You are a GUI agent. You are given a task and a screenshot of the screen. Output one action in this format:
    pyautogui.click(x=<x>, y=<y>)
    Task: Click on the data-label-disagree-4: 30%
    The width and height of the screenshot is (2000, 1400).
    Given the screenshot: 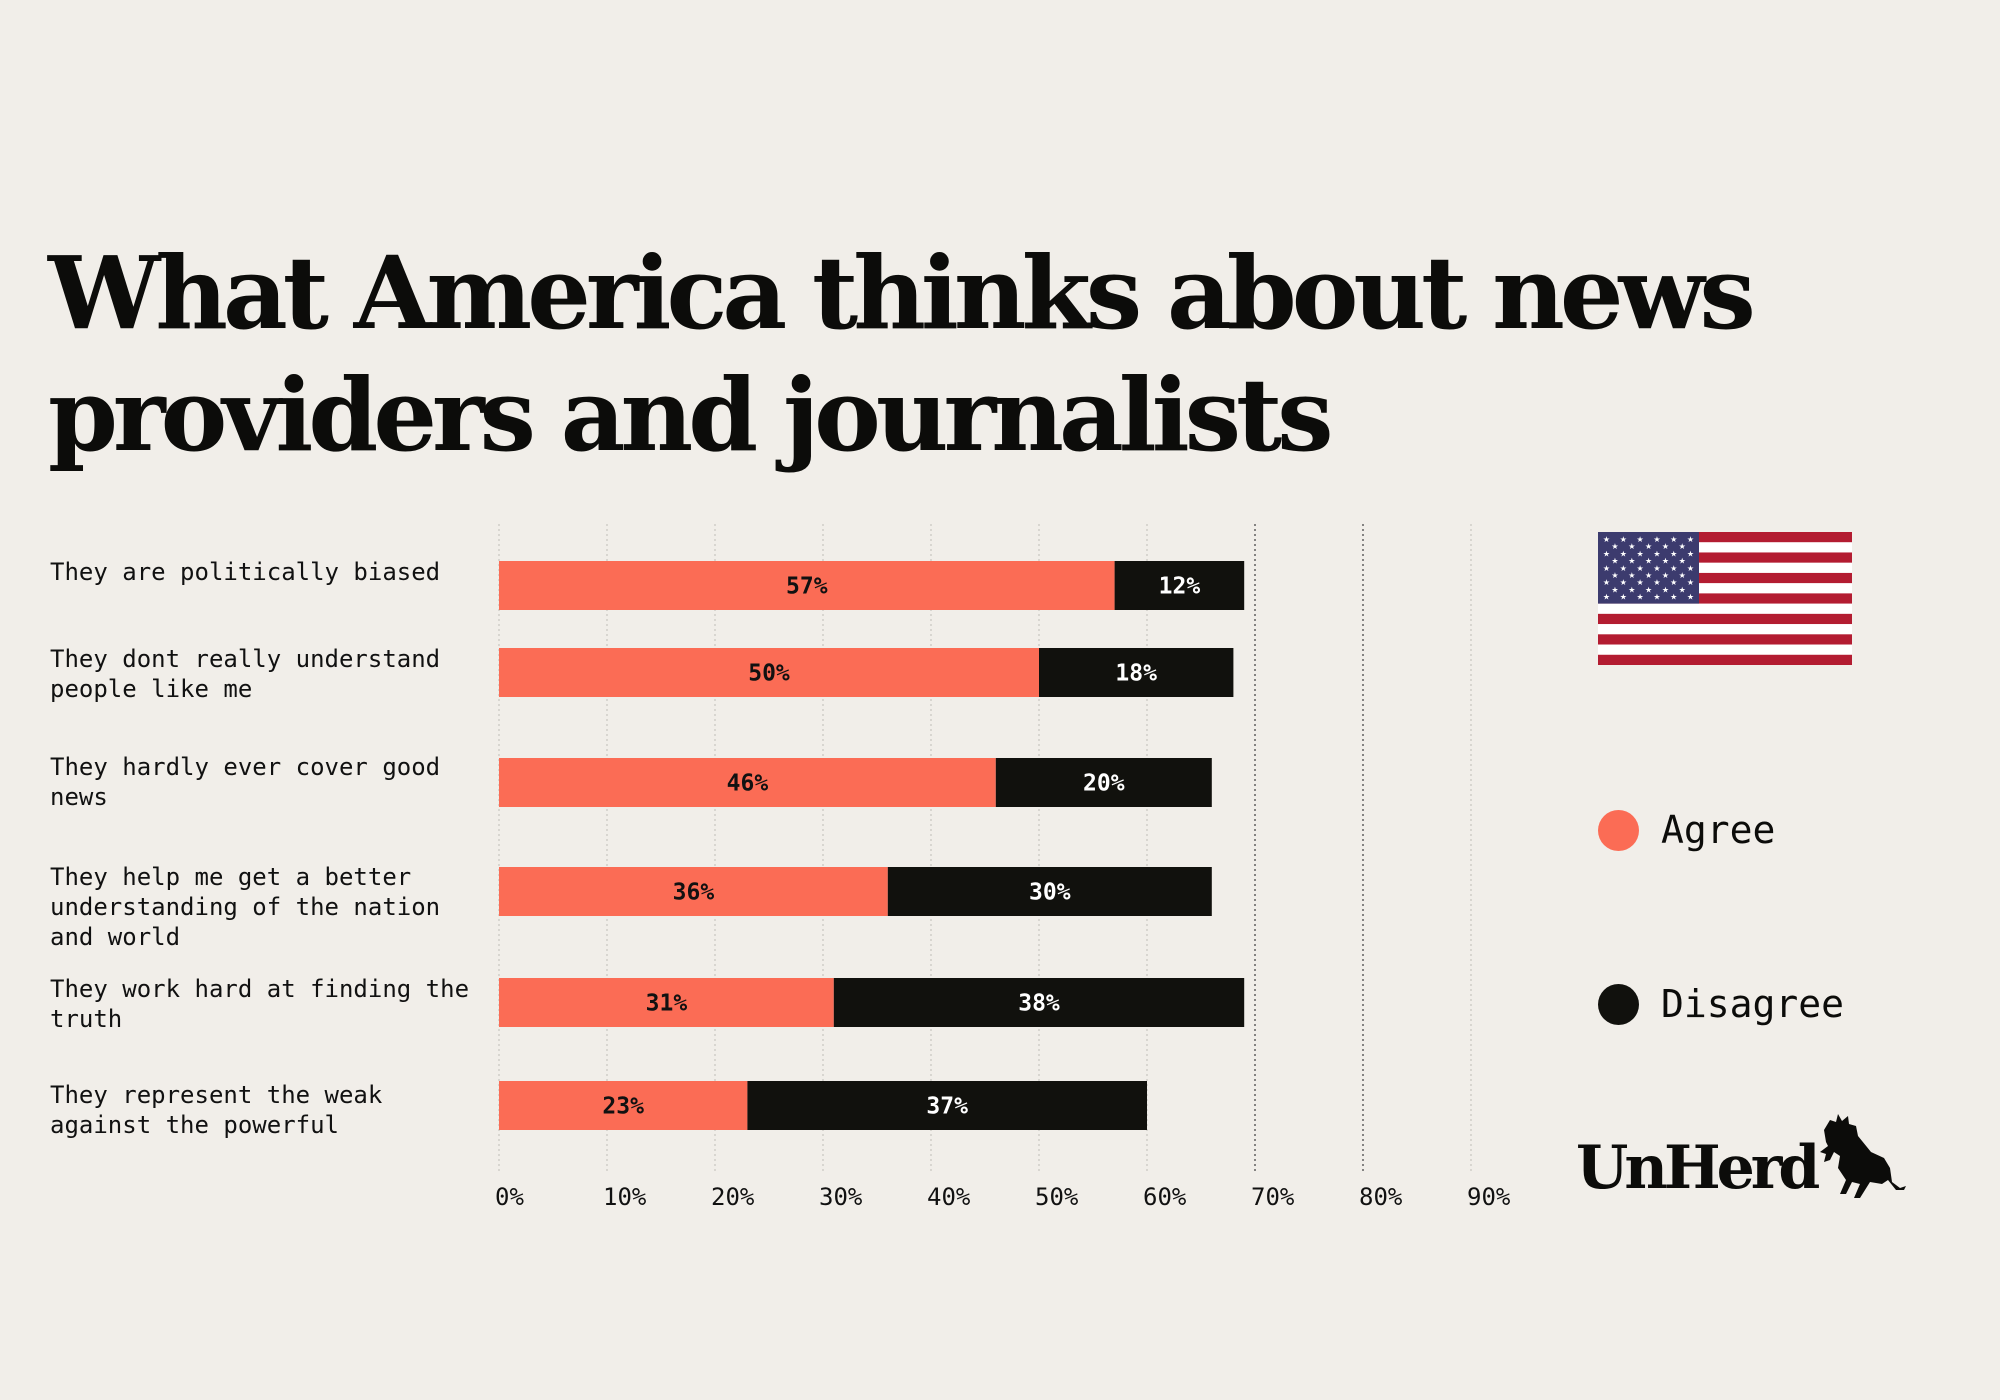 What is the action you would take?
    pyautogui.click(x=1050, y=893)
    